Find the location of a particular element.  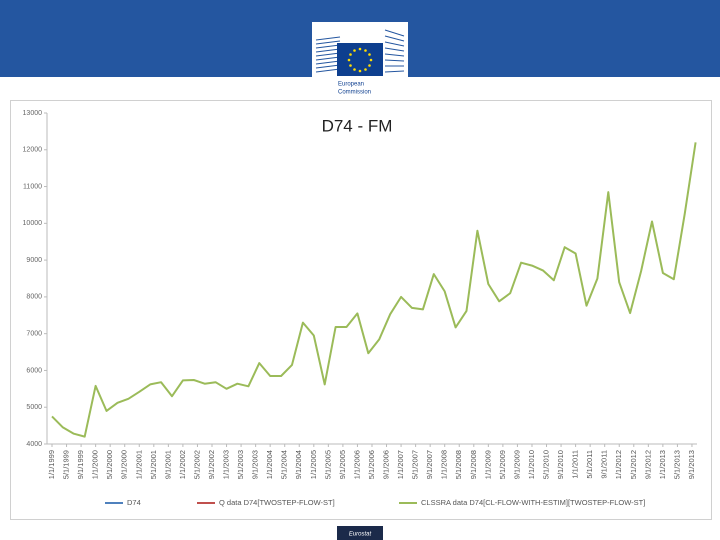

x-tick-label: 1/1/2007 is located at coordinates (400, 464).